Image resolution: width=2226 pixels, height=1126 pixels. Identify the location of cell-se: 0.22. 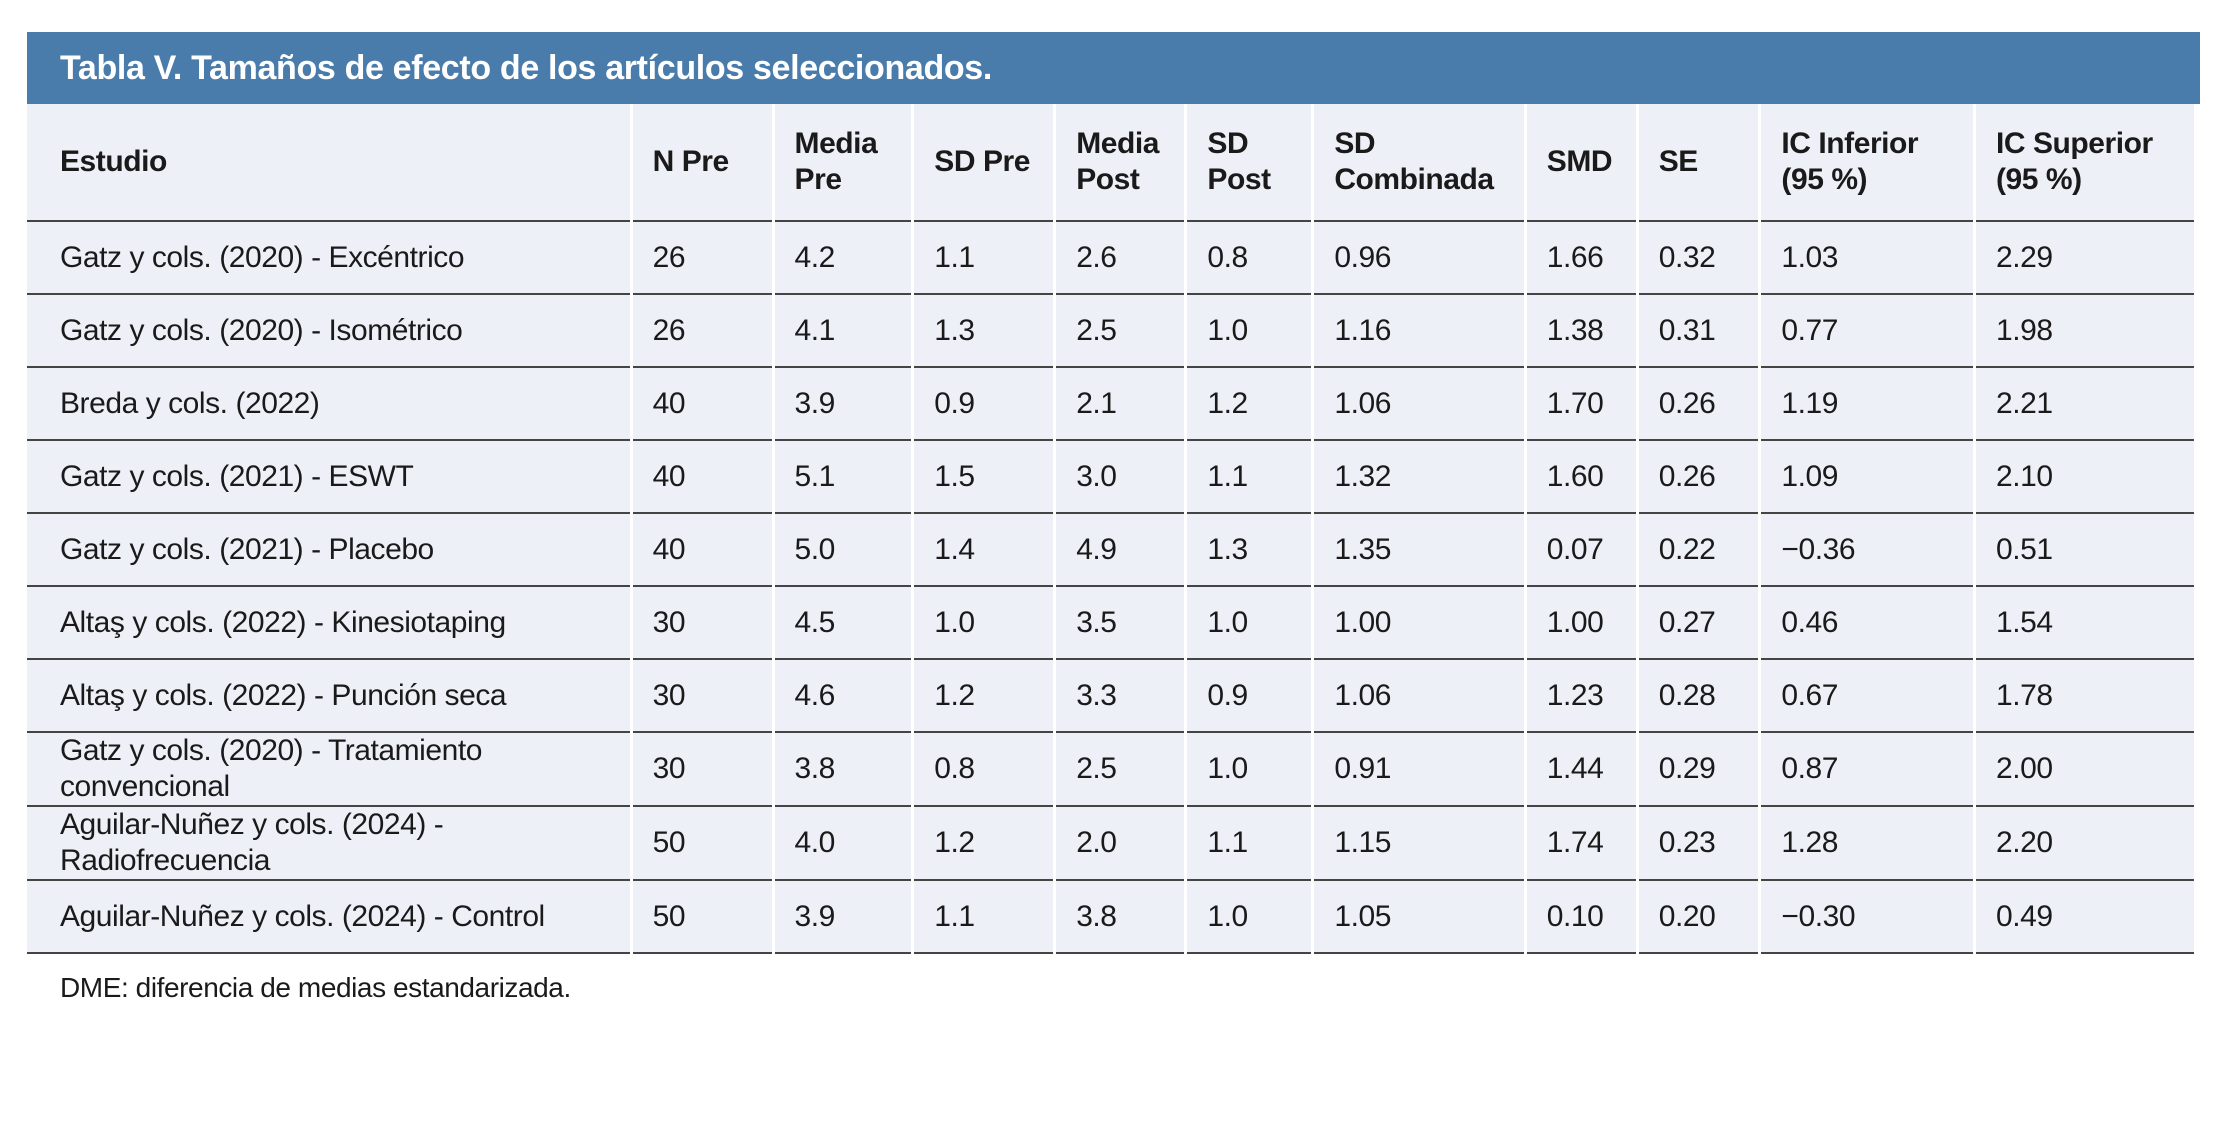
(1698, 550).